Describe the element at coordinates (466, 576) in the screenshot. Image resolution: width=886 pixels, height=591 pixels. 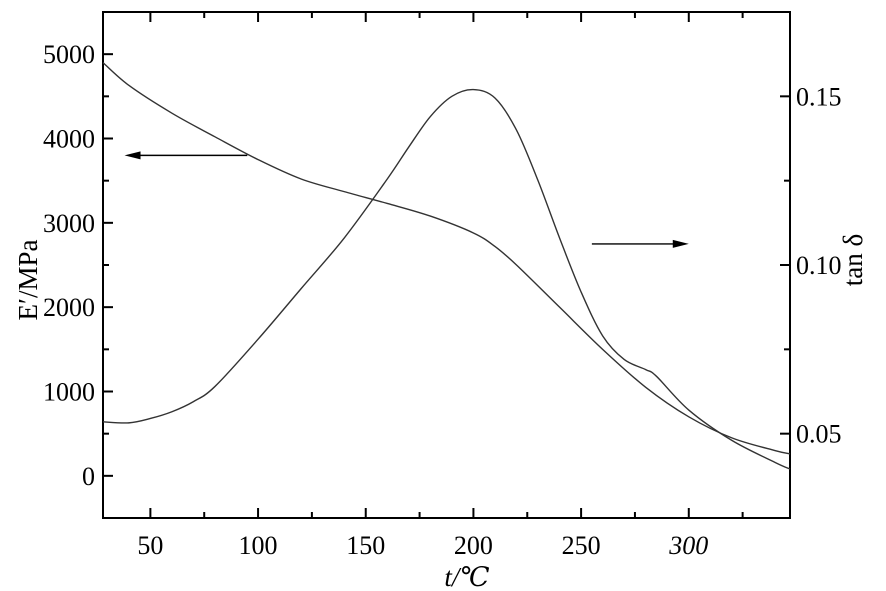
I see `x-axis-title: t/℃` at that location.